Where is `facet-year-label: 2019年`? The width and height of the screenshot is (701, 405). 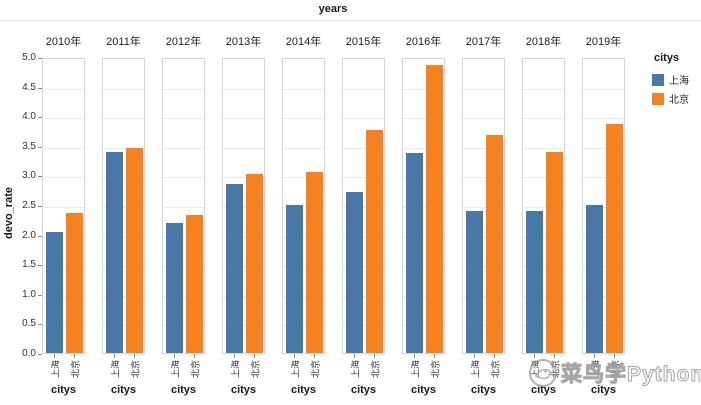
facet-year-label: 2019年 is located at coordinates (603, 42).